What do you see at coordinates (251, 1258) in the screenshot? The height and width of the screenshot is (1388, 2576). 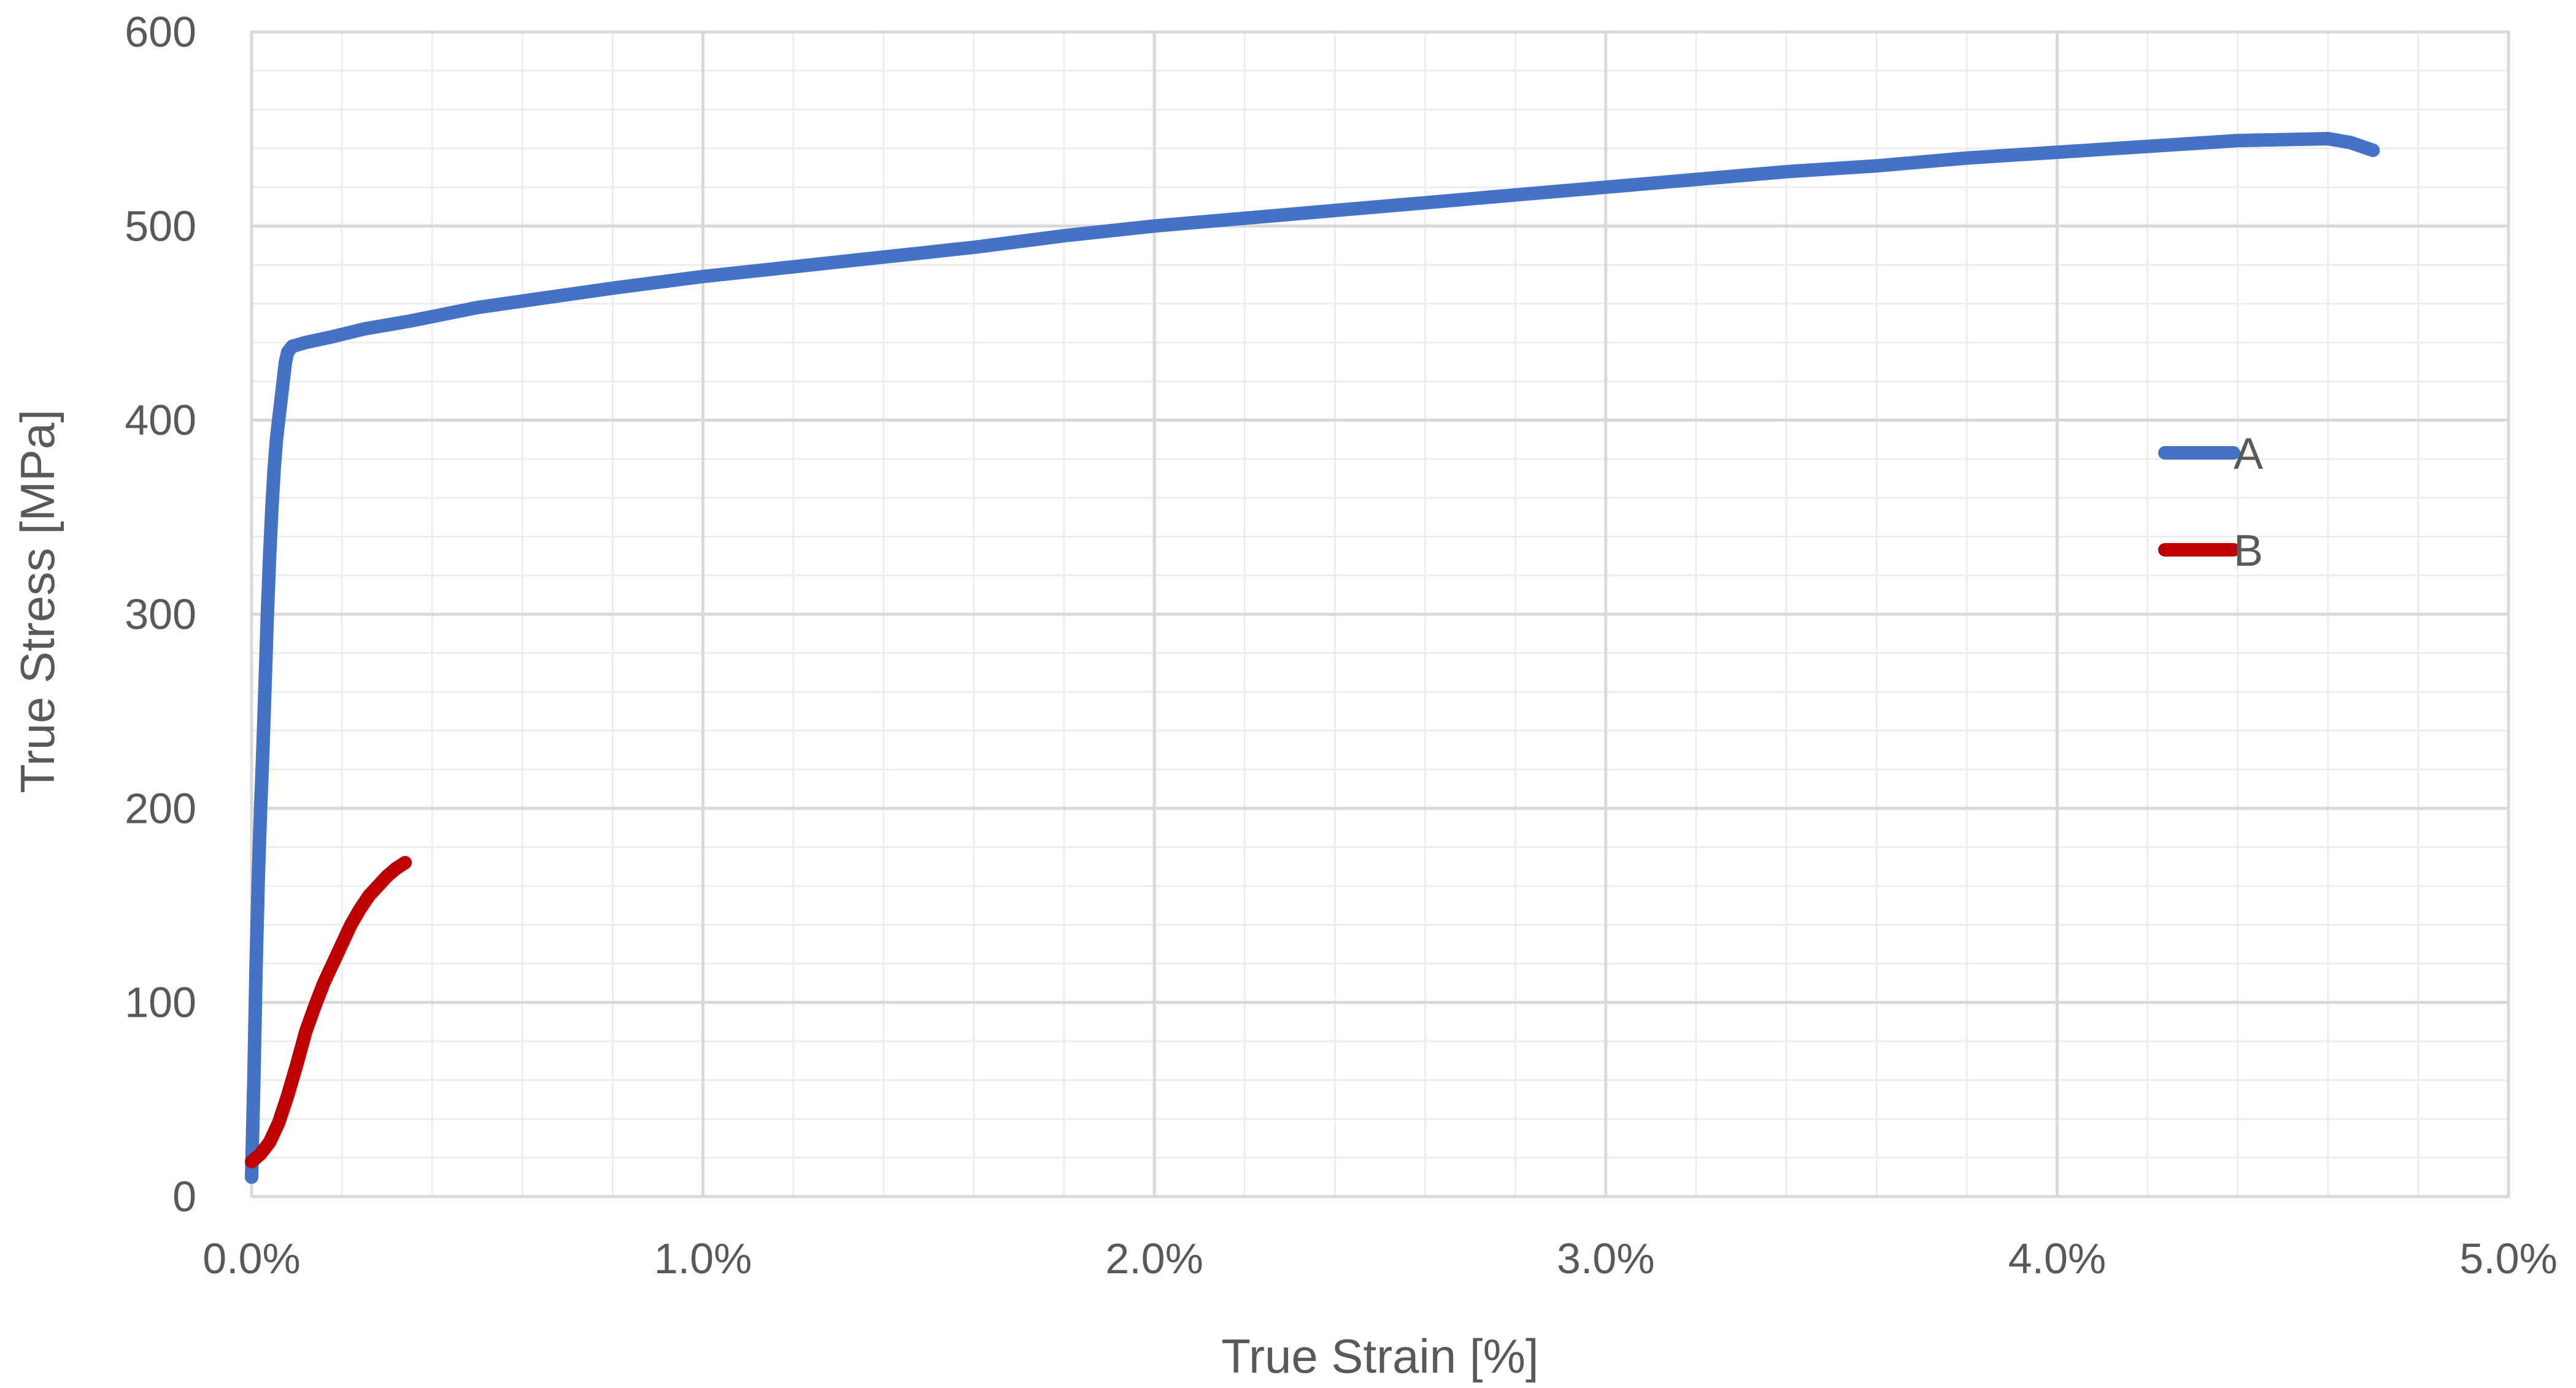 I see `x-tick-label: 0.0%` at bounding box center [251, 1258].